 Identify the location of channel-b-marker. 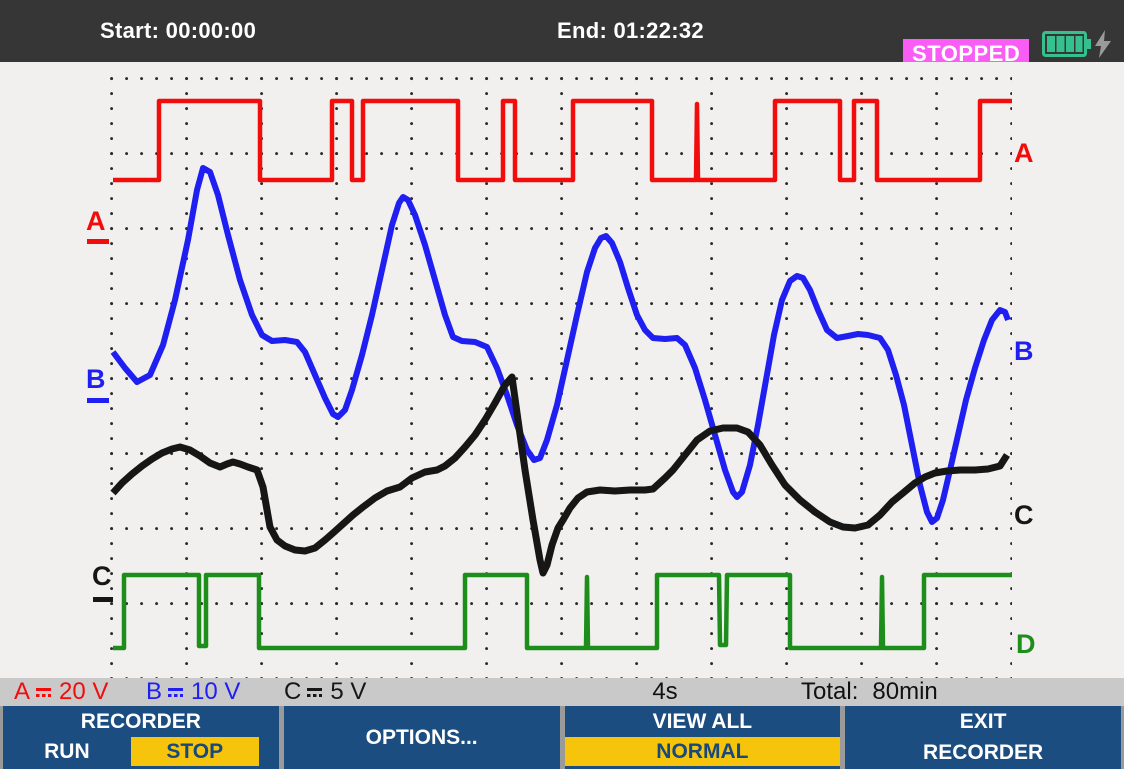
(98, 400).